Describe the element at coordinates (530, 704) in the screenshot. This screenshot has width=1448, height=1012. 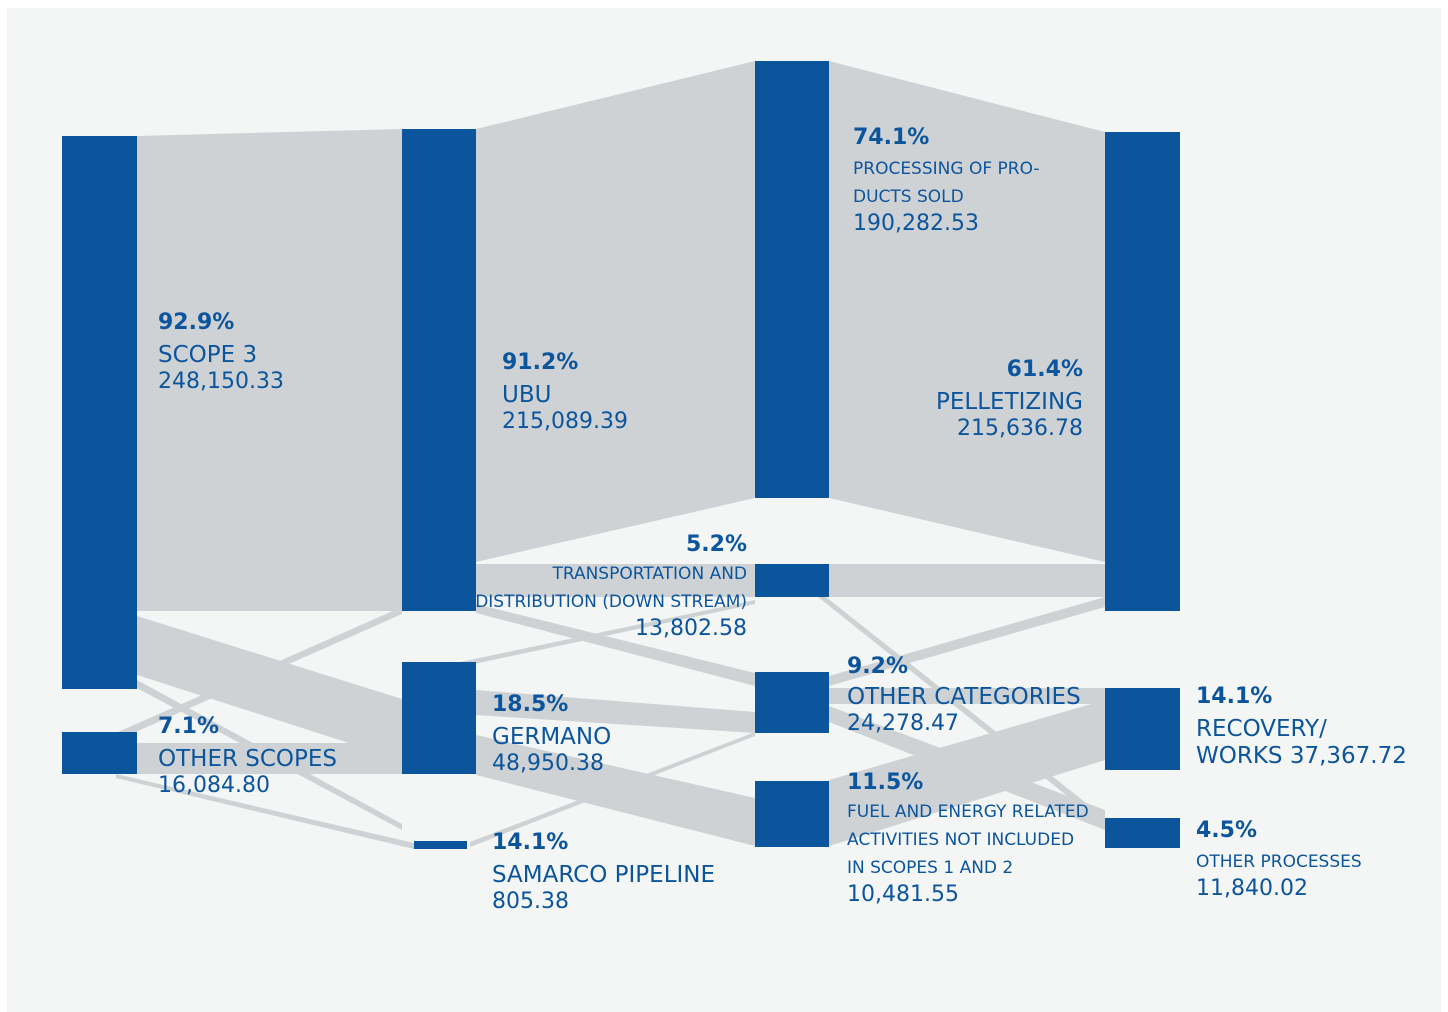
I see `germano-pct: 18.5%` at that location.